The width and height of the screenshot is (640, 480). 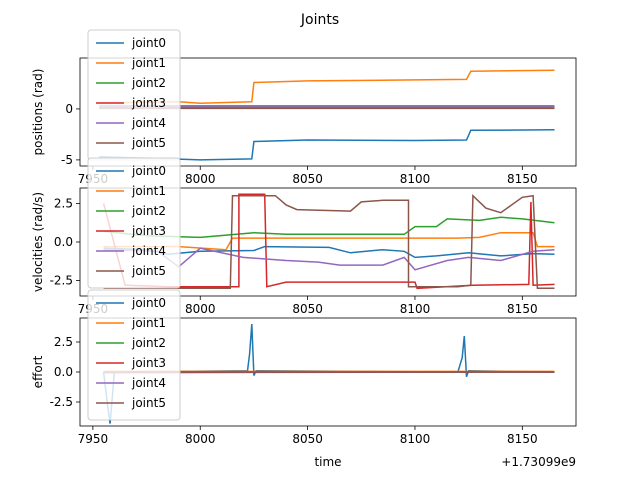 I want to click on legend-0: joint0 joint1 joint2 joint3 joint4 joint5, so click(x=134, y=95).